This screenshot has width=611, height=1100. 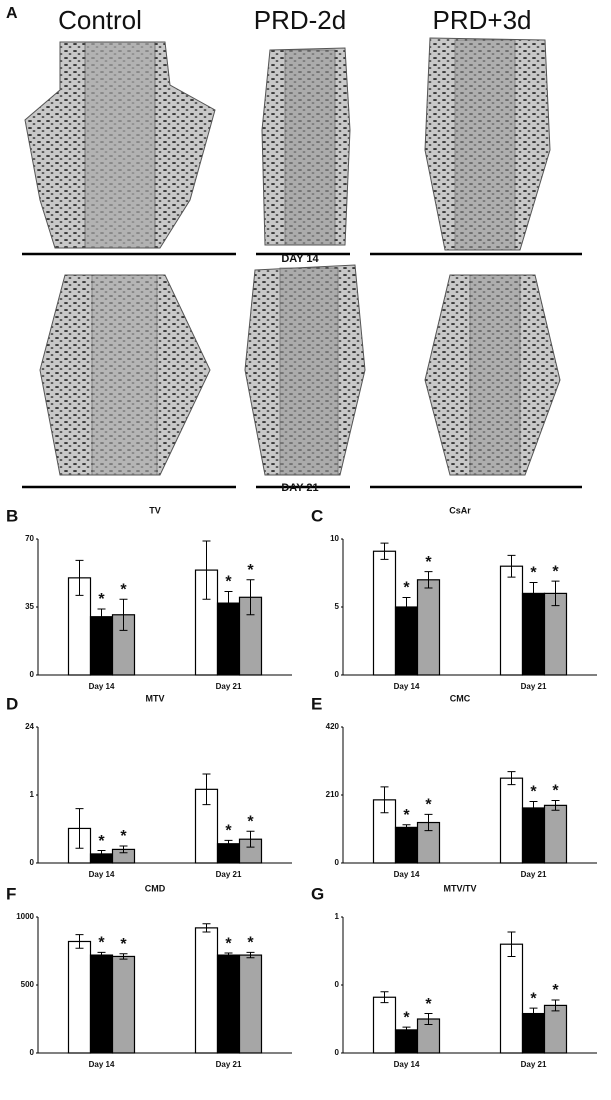 What do you see at coordinates (333, 726) in the screenshot?
I see `y-tick-label: 420` at bounding box center [333, 726].